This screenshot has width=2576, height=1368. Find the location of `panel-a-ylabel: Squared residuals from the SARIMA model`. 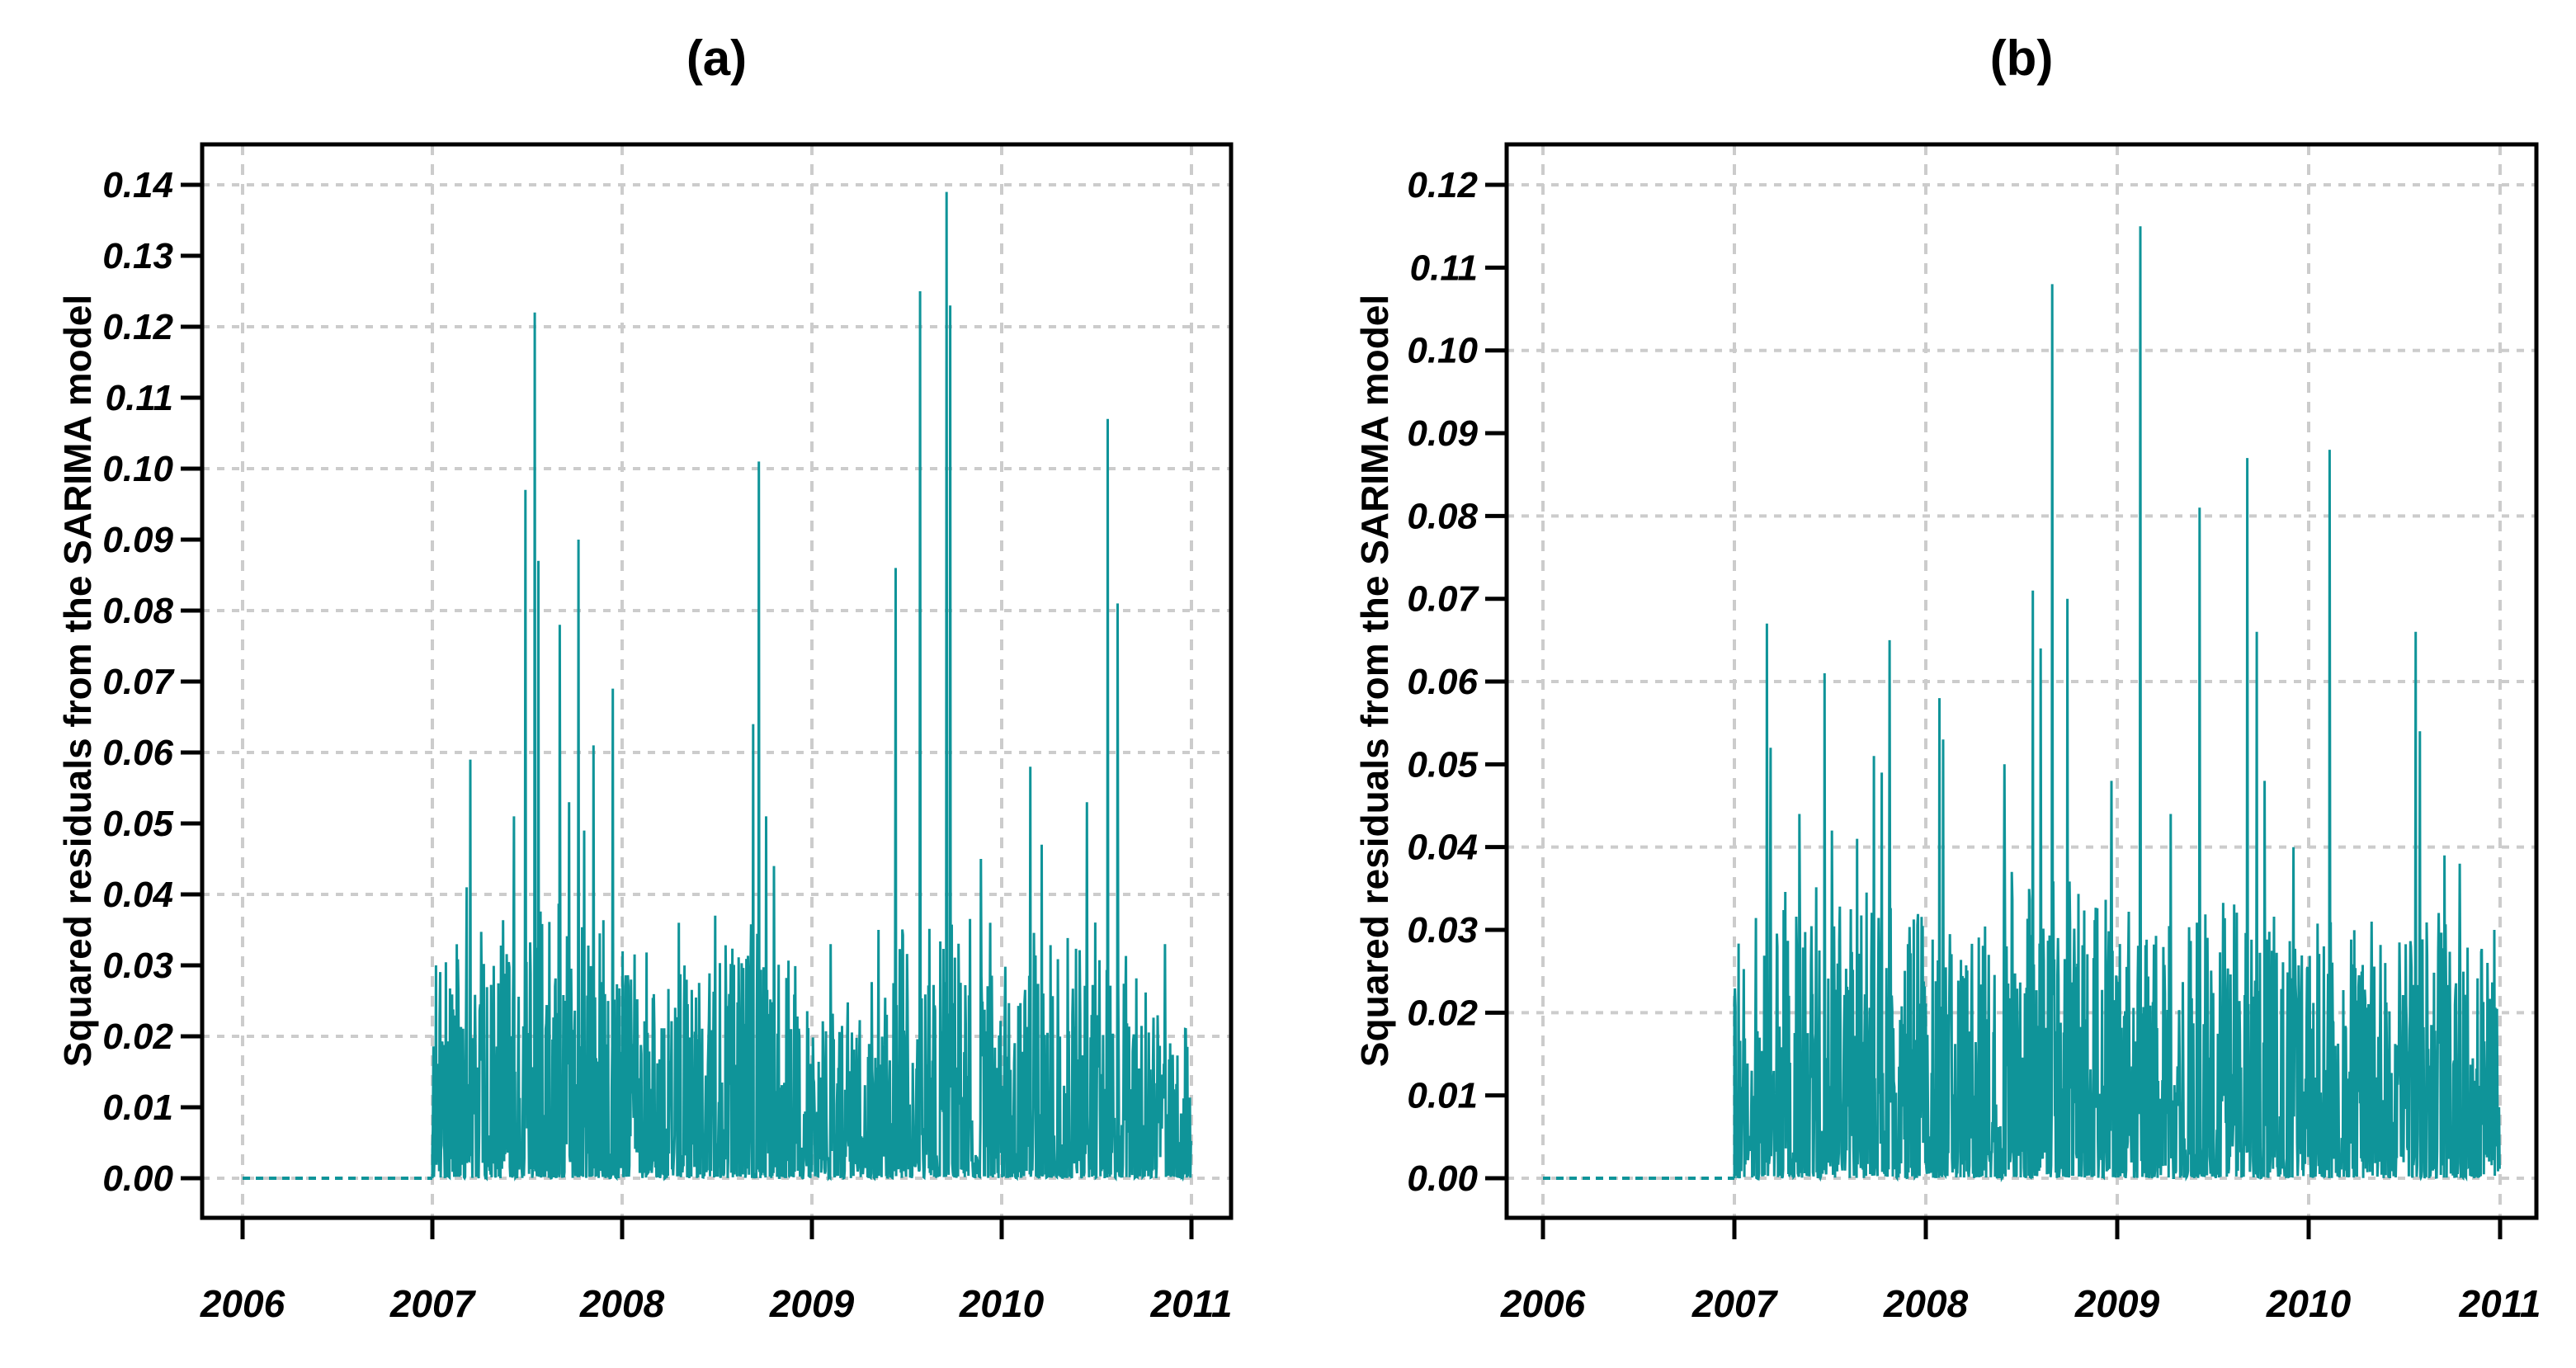

panel-a-ylabel: Squared residuals from the SARIMA model is located at coordinates (77, 681).